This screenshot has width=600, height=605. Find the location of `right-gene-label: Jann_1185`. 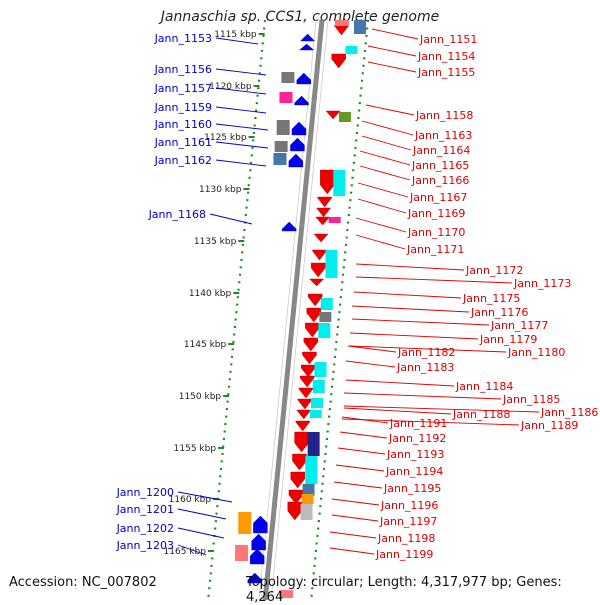

right-gene-label: Jann_1185 is located at coordinates (531, 399).